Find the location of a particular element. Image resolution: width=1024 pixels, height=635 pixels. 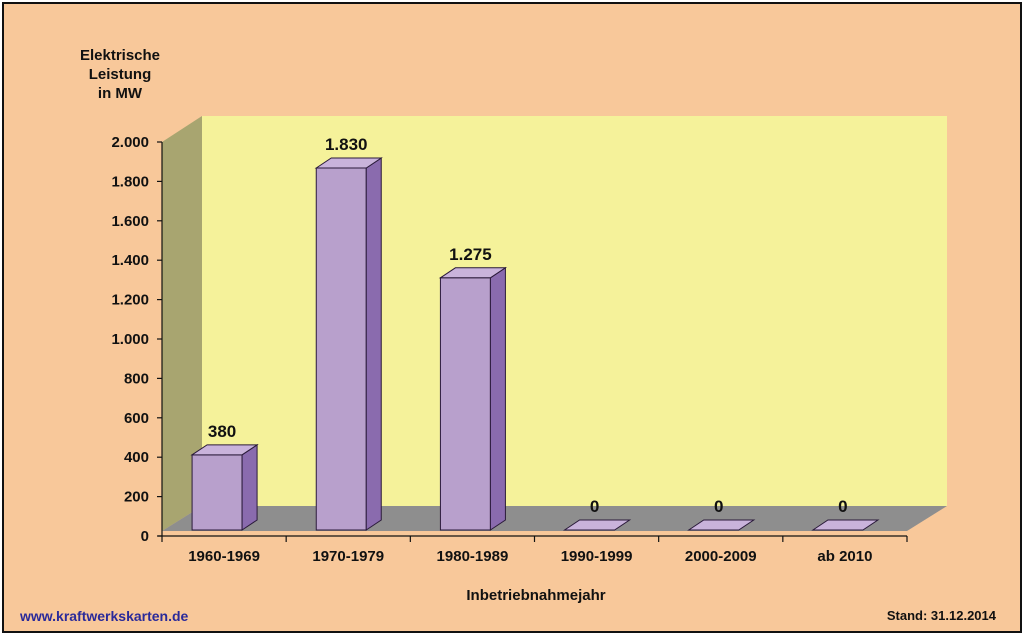

y-tick-label: 2.000 is located at coordinates (130, 142).